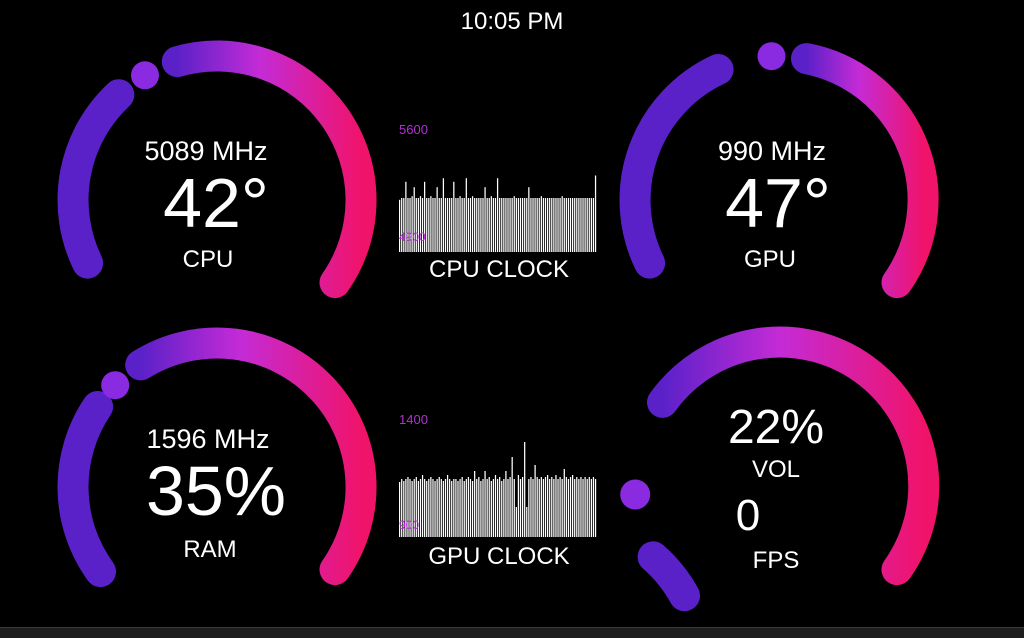  Describe the element at coordinates (499, 556) in the screenshot. I see `gpu-clock-title: GPU CLOCK` at that location.